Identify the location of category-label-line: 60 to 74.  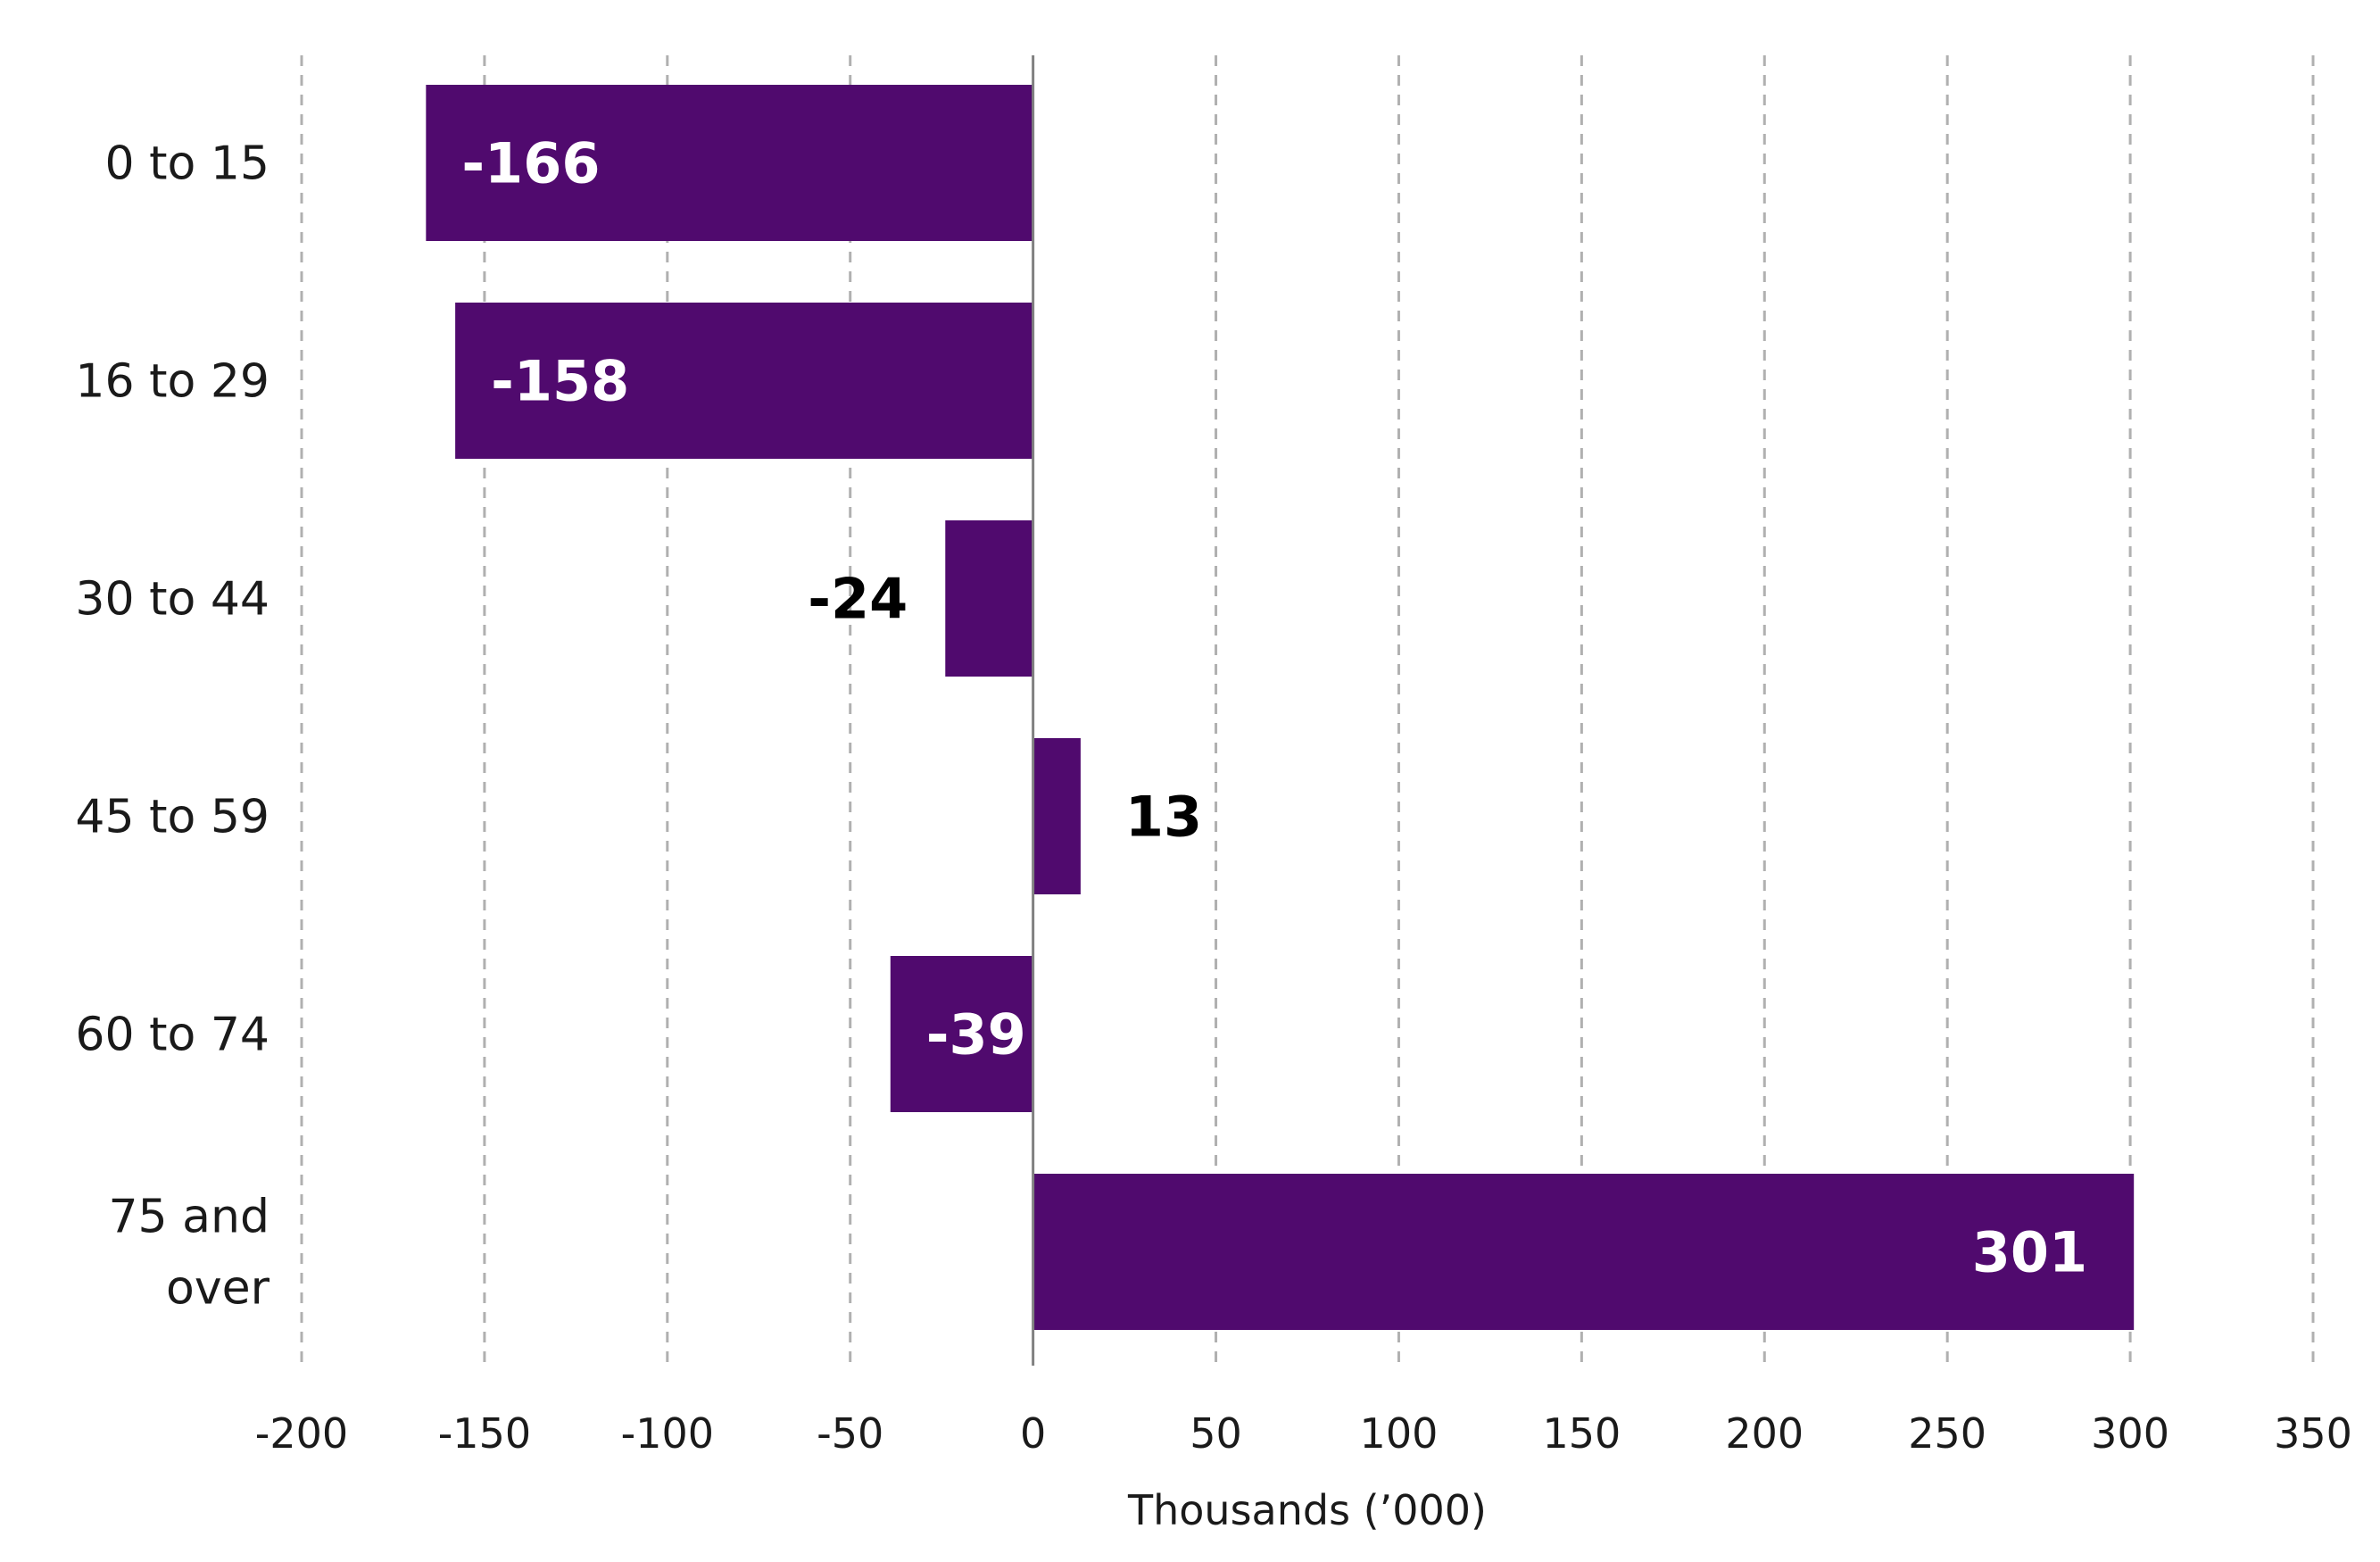
(173, 1035).